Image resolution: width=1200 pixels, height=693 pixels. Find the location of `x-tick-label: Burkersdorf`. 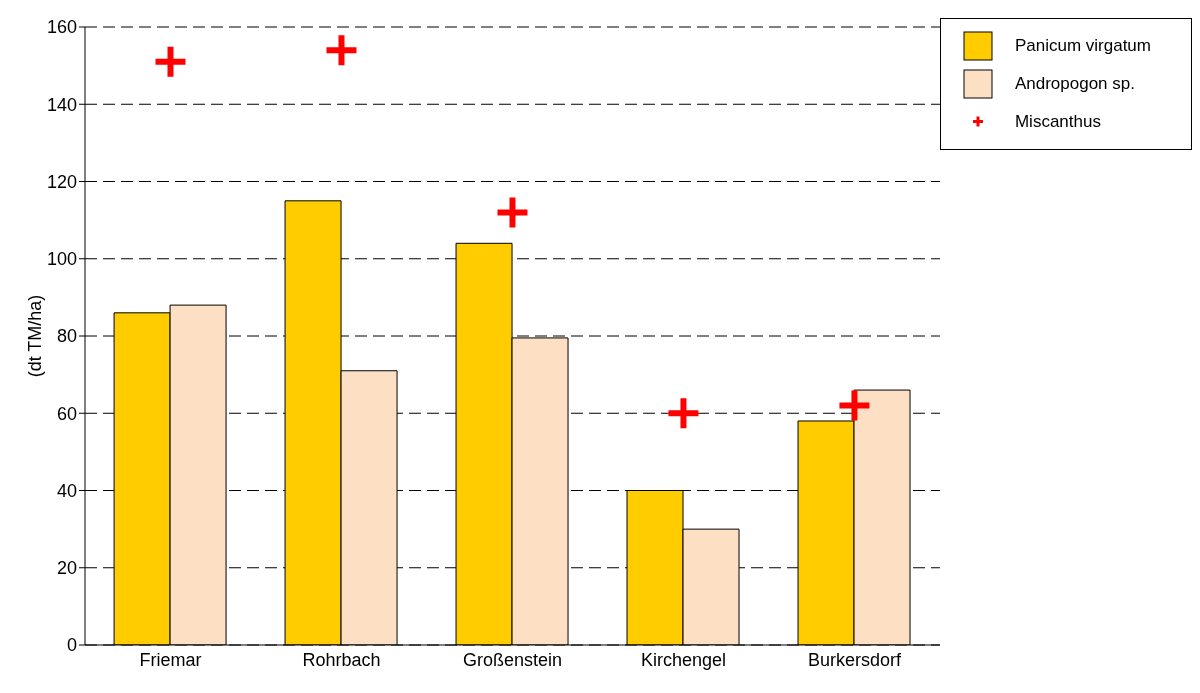

x-tick-label: Burkersdorf is located at coordinates (854, 659).